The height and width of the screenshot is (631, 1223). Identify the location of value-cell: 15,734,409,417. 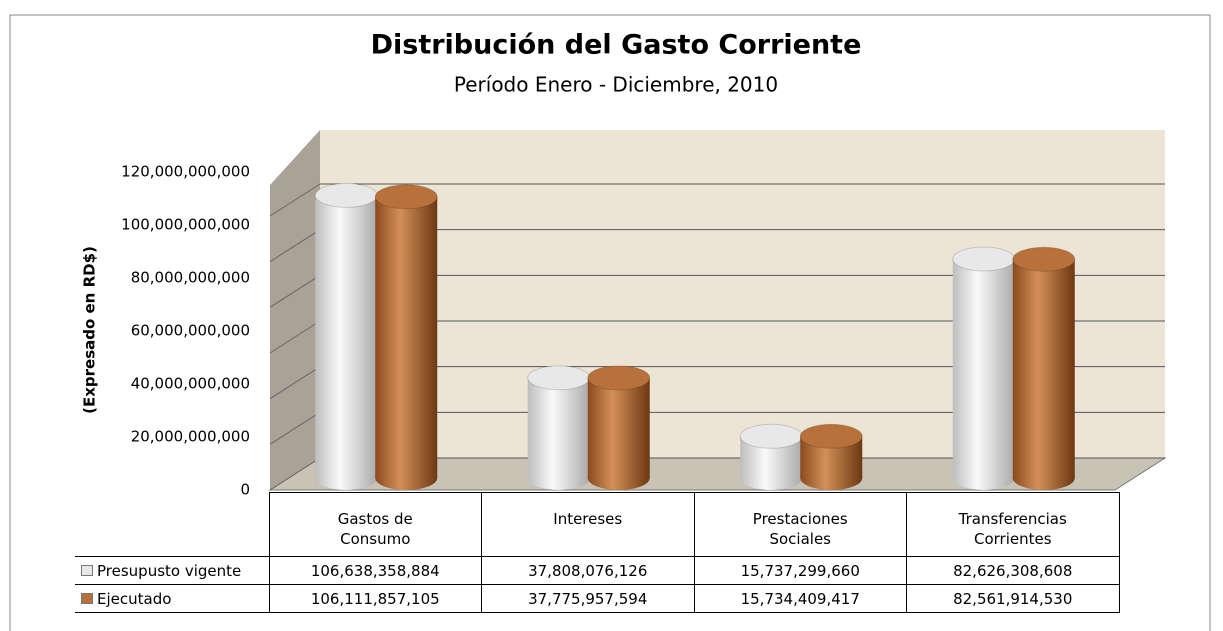
(800, 598).